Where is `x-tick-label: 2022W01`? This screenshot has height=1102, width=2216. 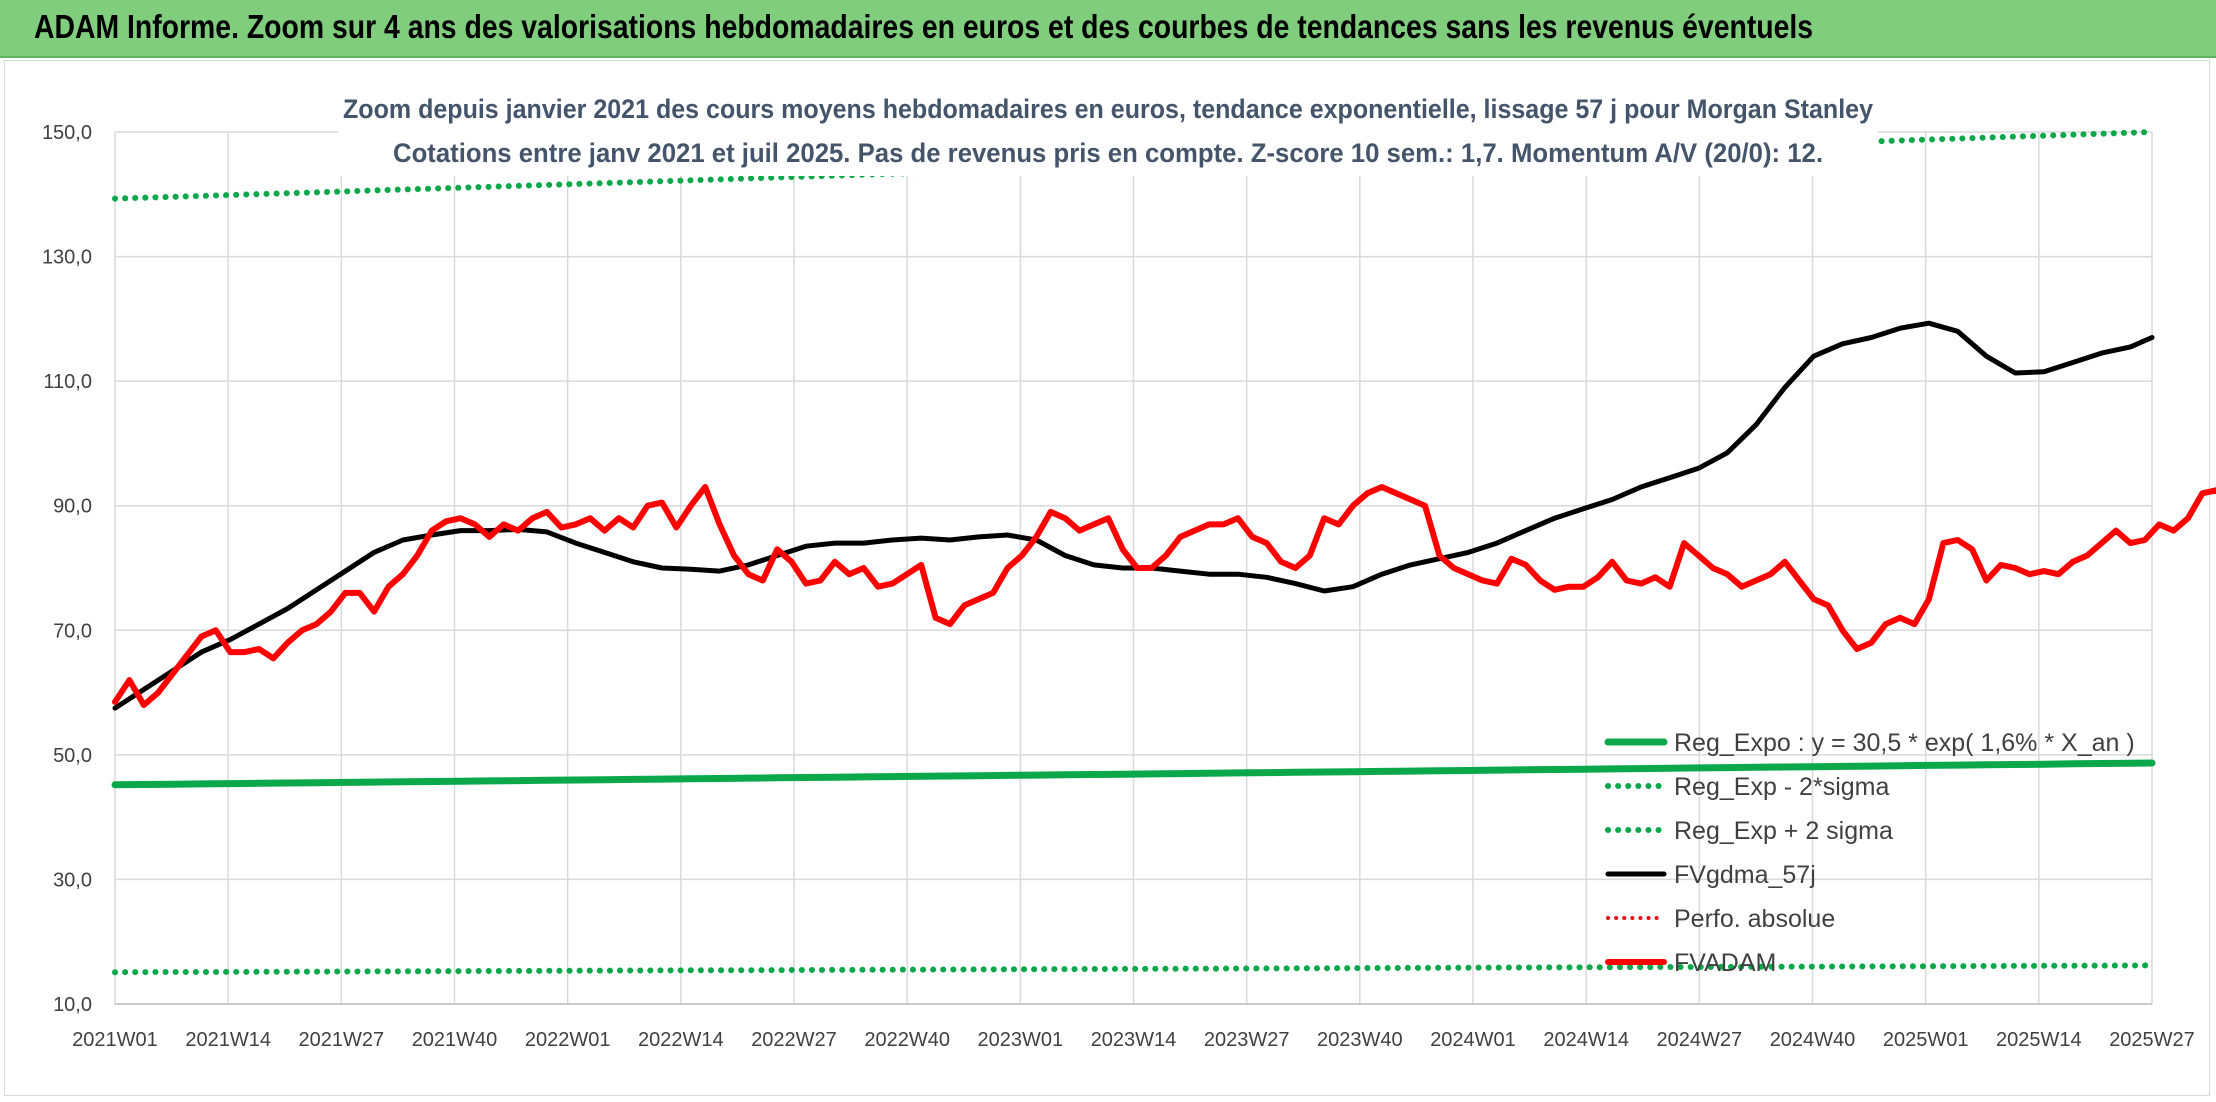 x-tick-label: 2022W01 is located at coordinates (568, 1040).